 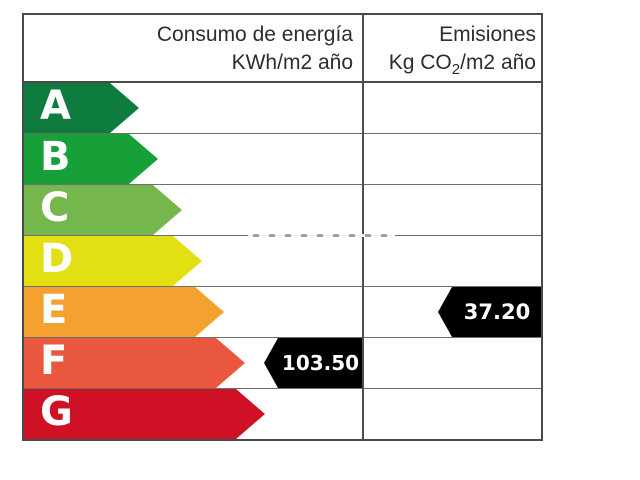 I want to click on rating-arrow-e: E, so click(x=124, y=312).